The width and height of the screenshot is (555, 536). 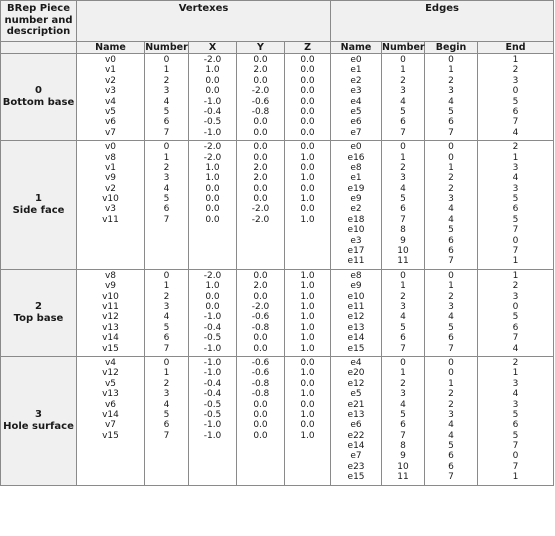 I want to click on edge-number-value: 3, so click(x=403, y=91).